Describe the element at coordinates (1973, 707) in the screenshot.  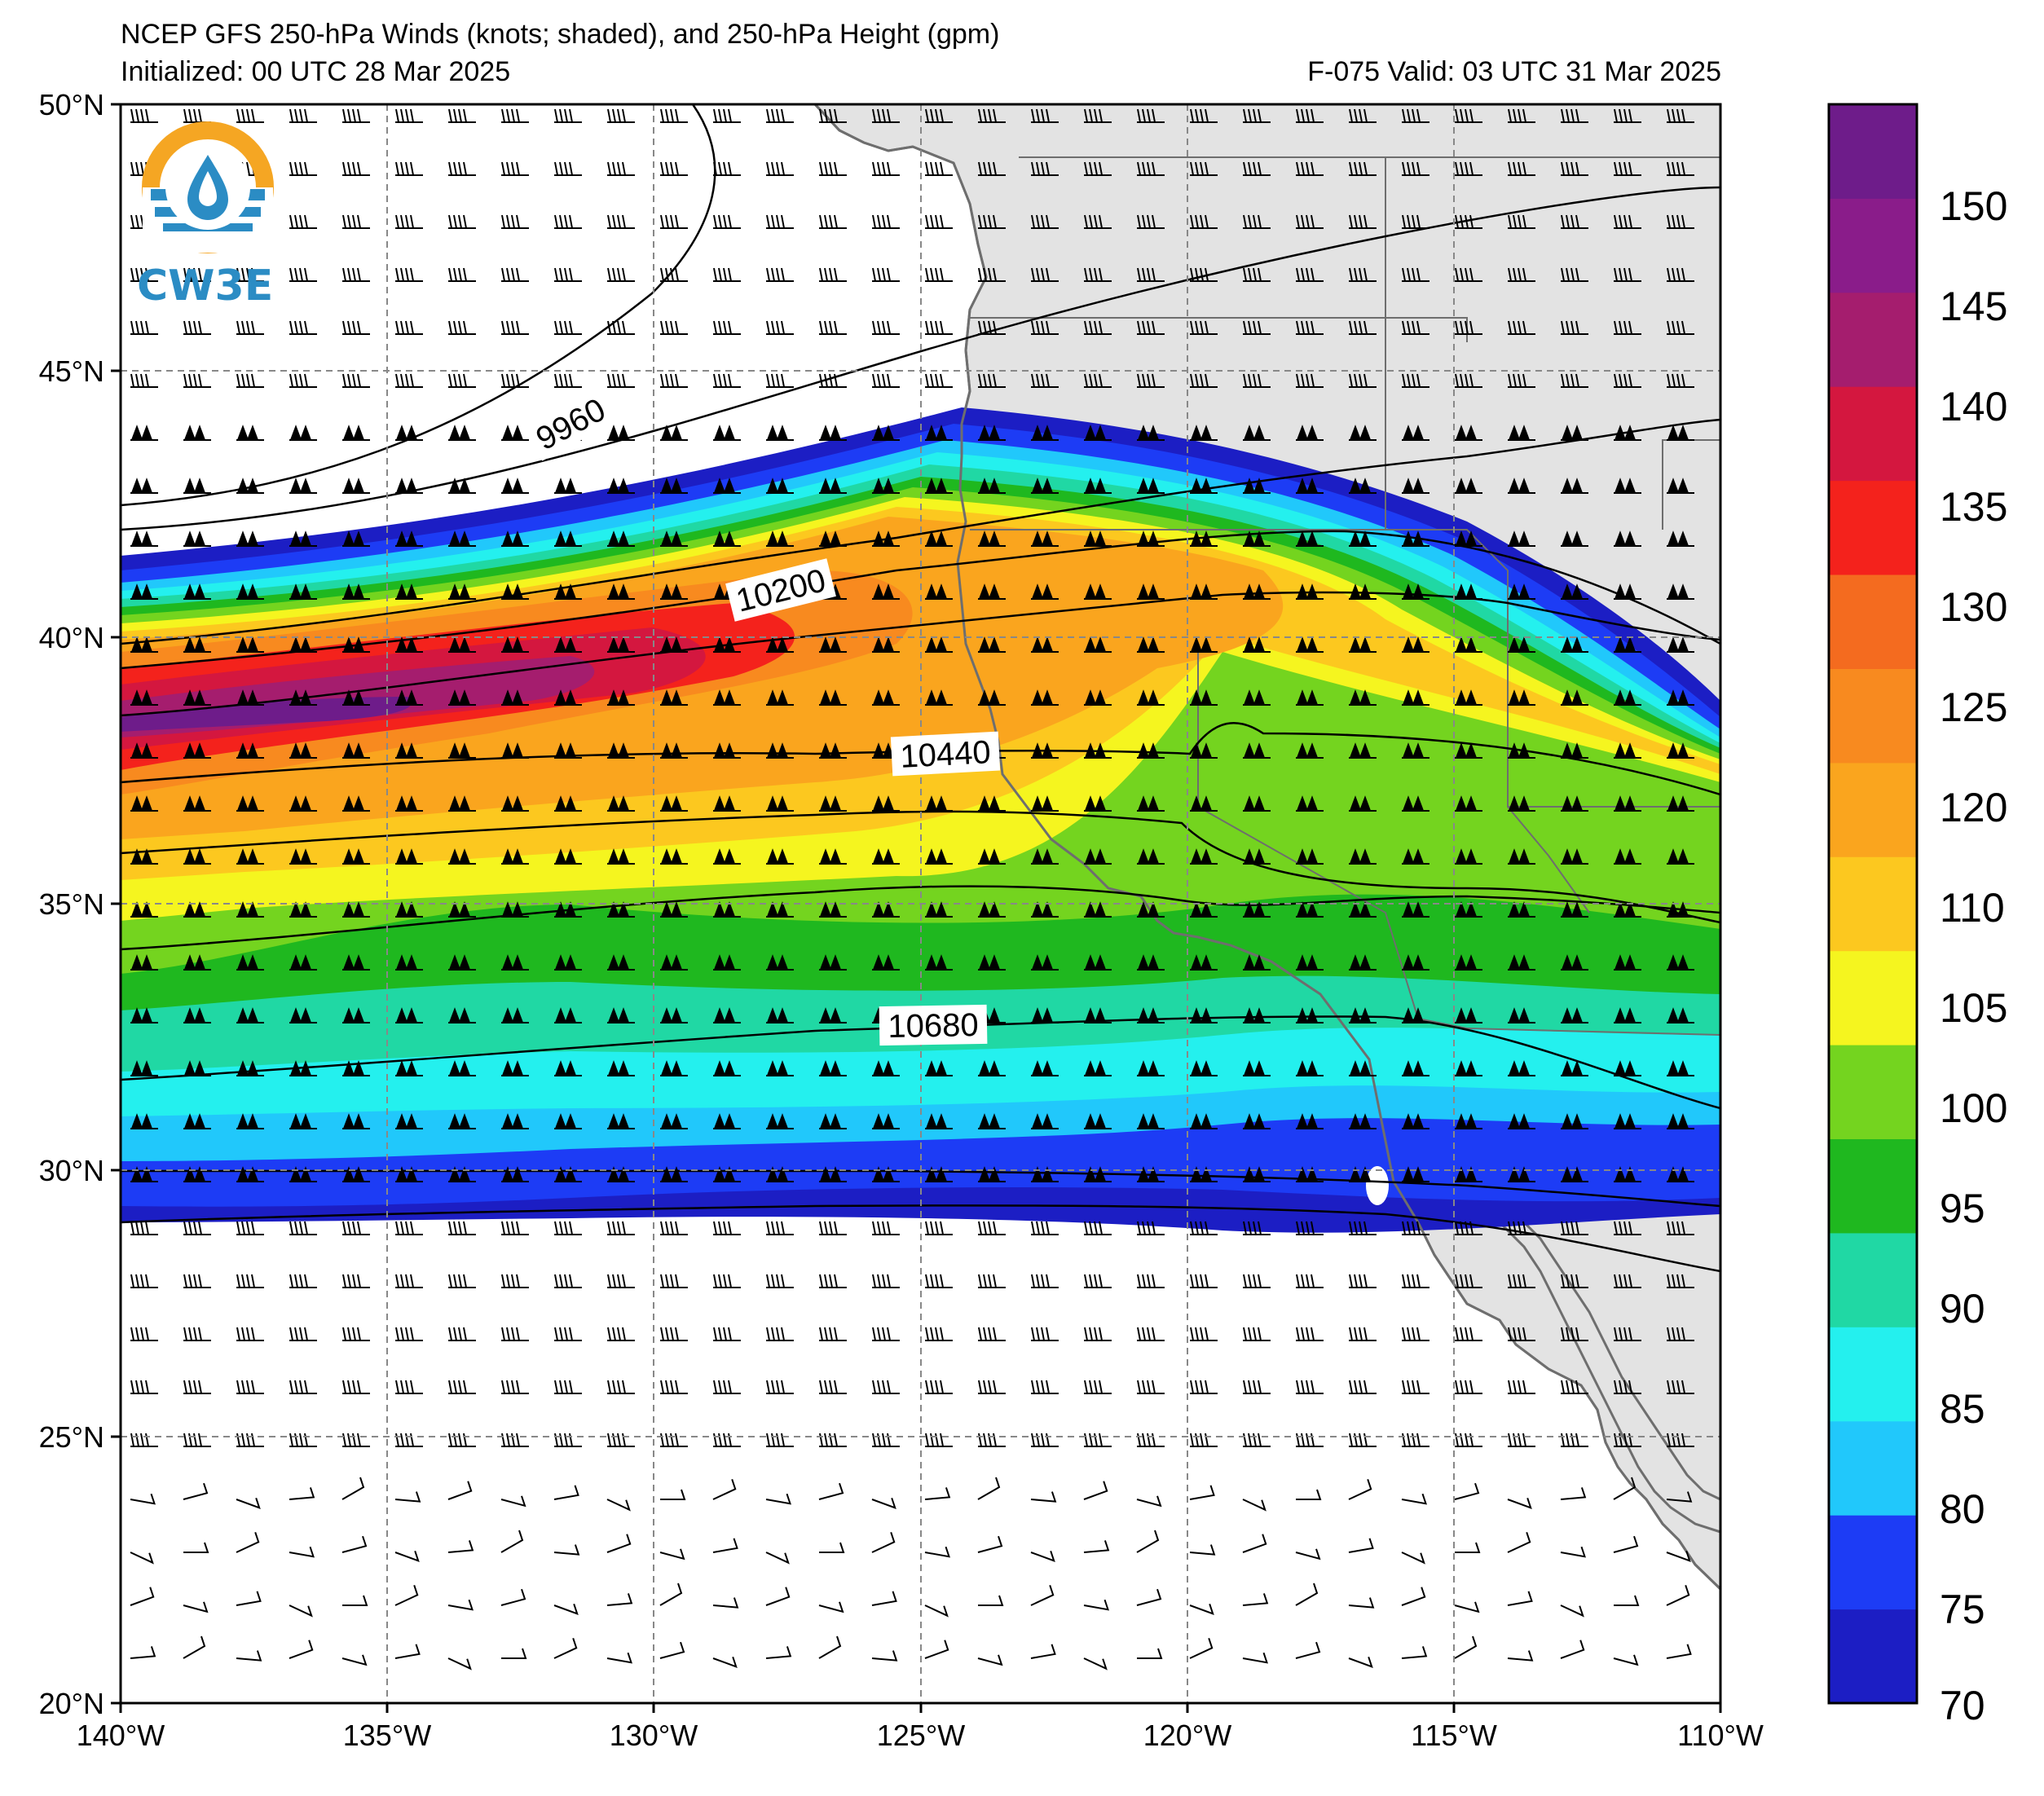
I see `cb-label-125: 125` at that location.